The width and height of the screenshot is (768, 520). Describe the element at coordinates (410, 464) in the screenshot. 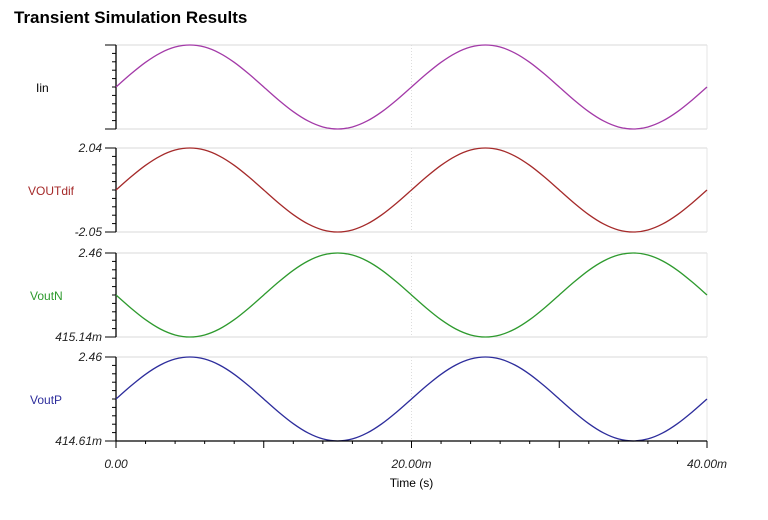

I see `x-tick-label: 20.00m` at that location.